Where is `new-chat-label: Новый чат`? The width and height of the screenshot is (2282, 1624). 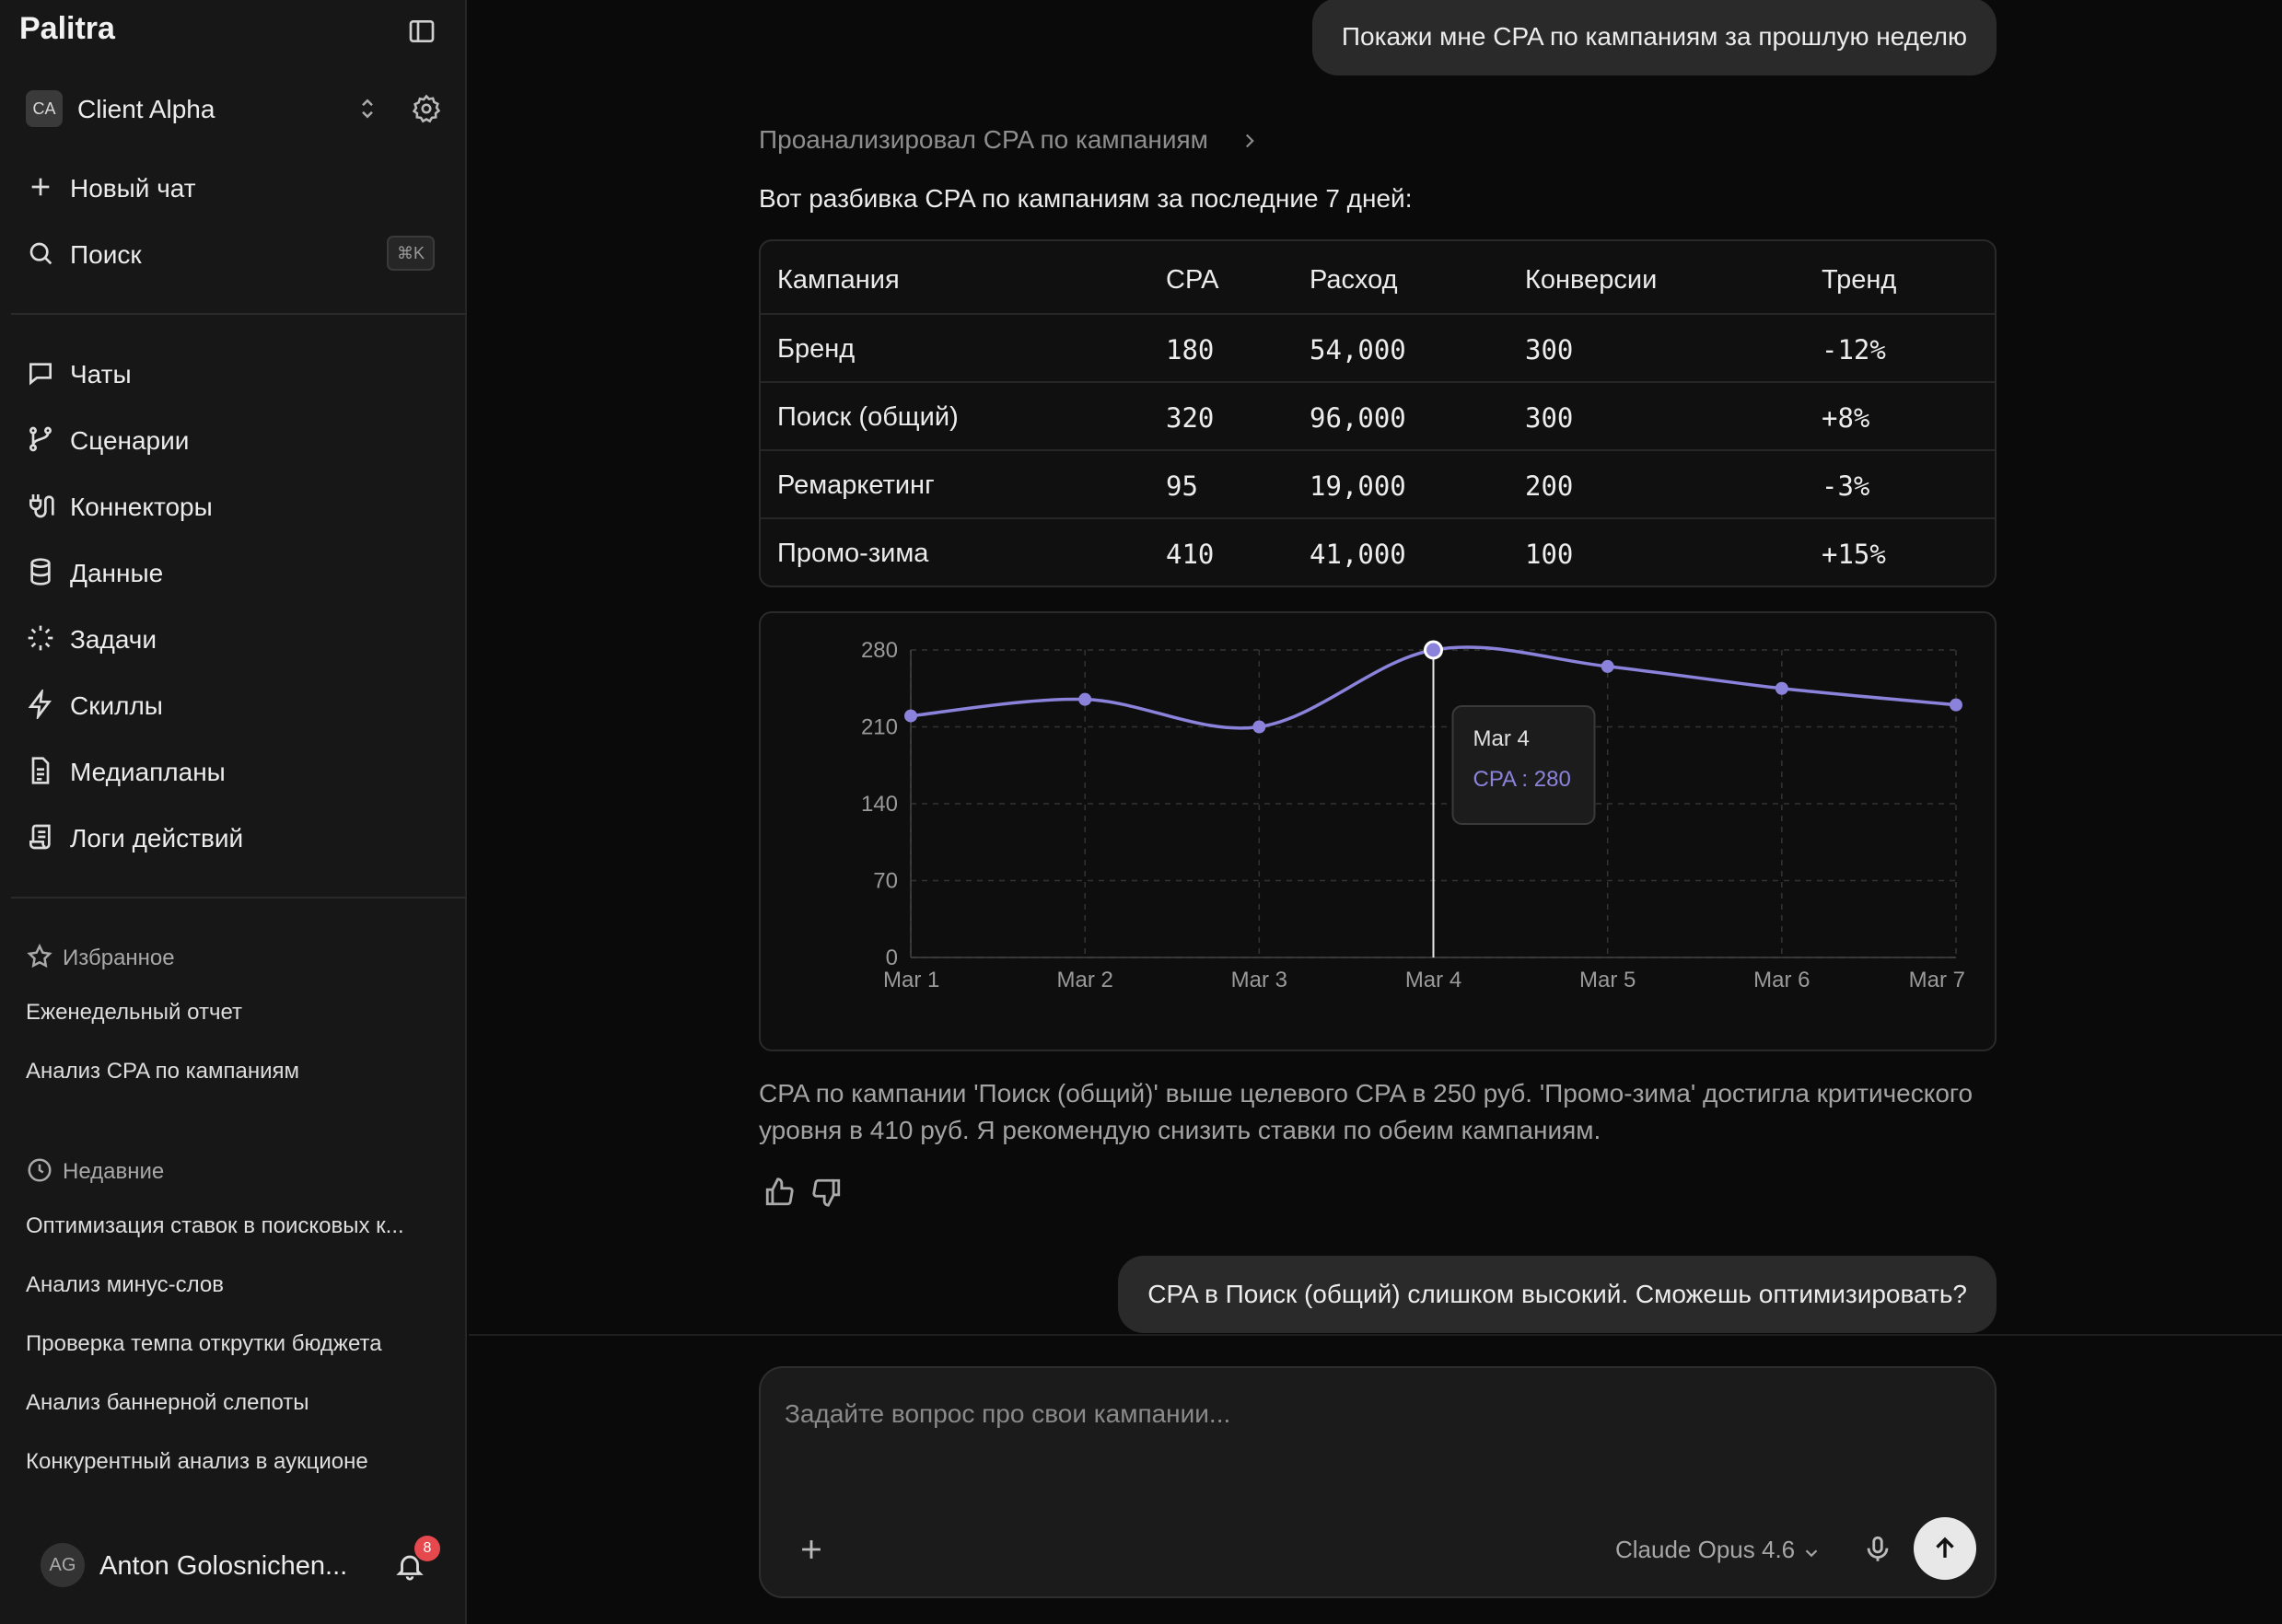
new-chat-label: Новый чат is located at coordinates (133, 188).